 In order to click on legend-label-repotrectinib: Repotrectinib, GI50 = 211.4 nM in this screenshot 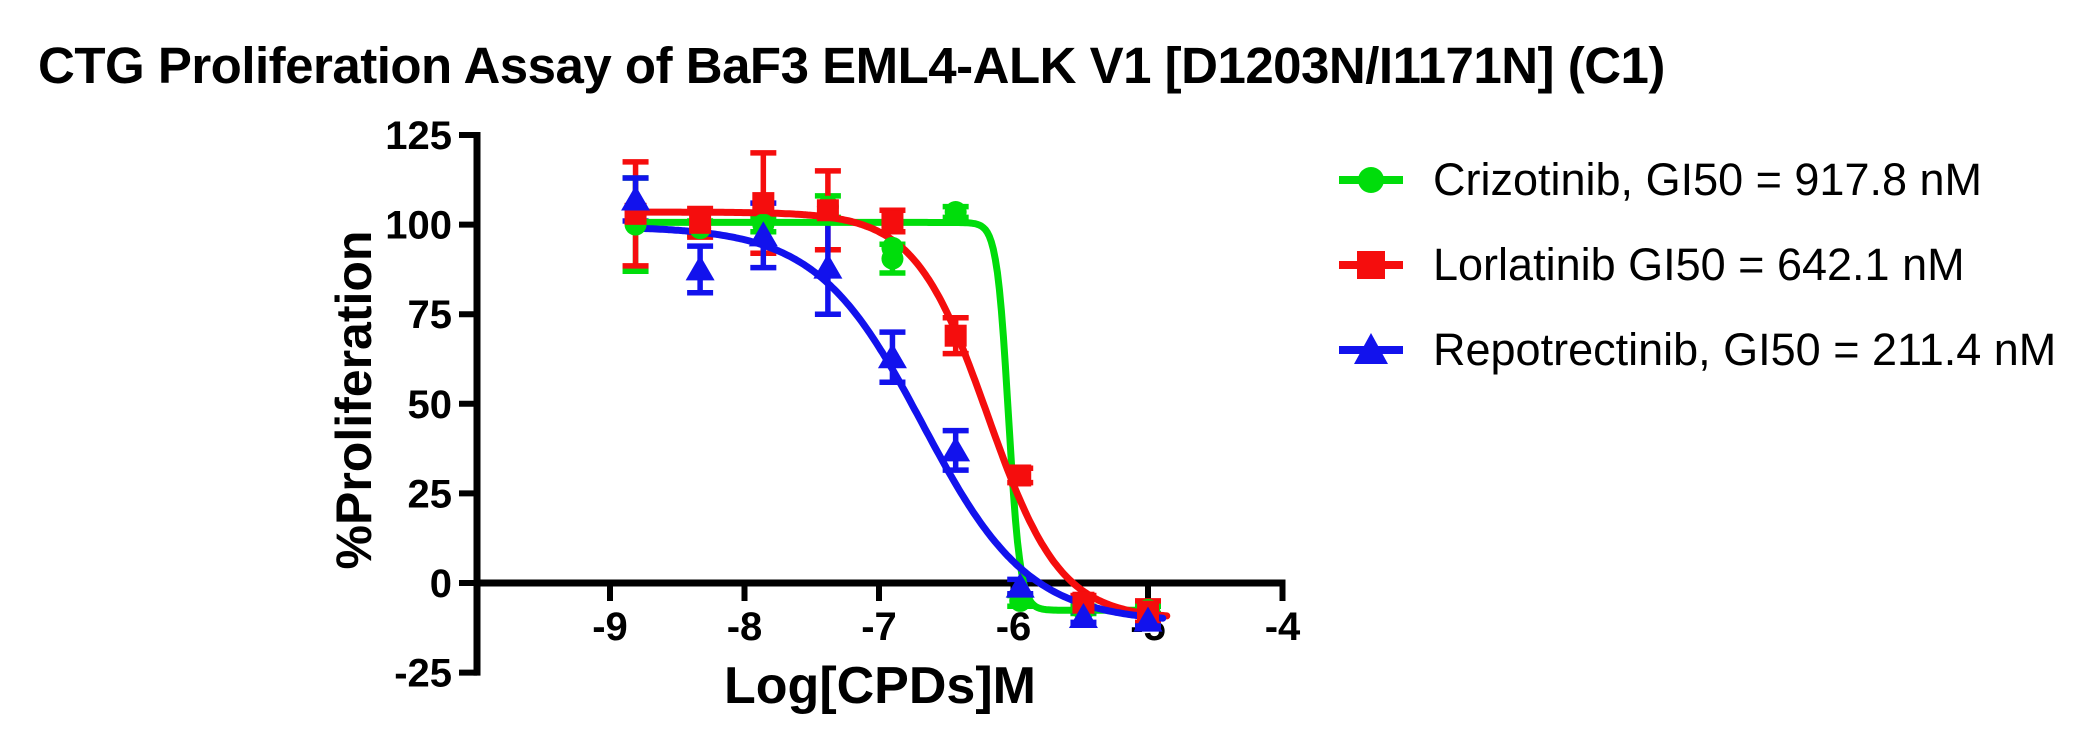, I will do `click(1745, 349)`.